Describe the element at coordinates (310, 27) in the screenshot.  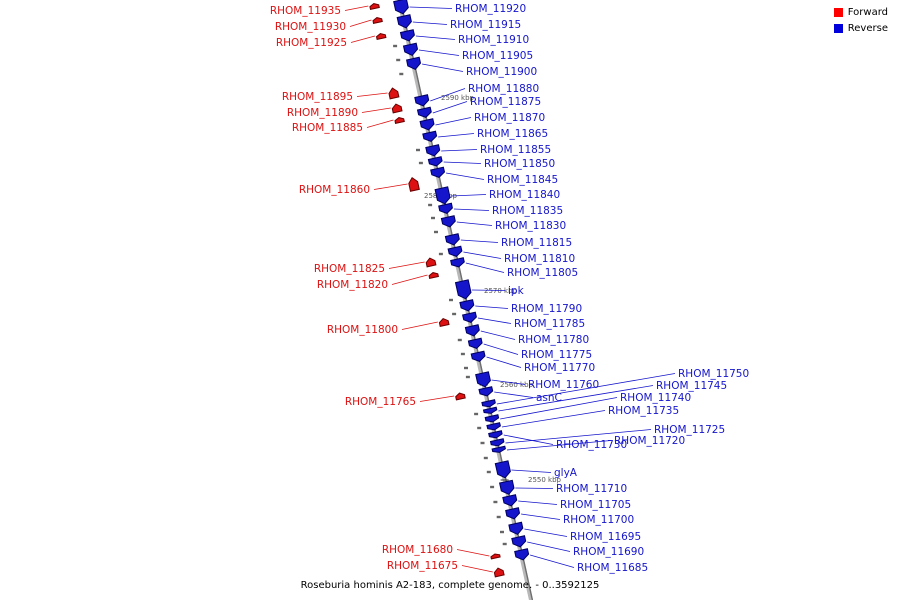
I see `gene-label-RHOM_11930: RHOM_11930` at that location.